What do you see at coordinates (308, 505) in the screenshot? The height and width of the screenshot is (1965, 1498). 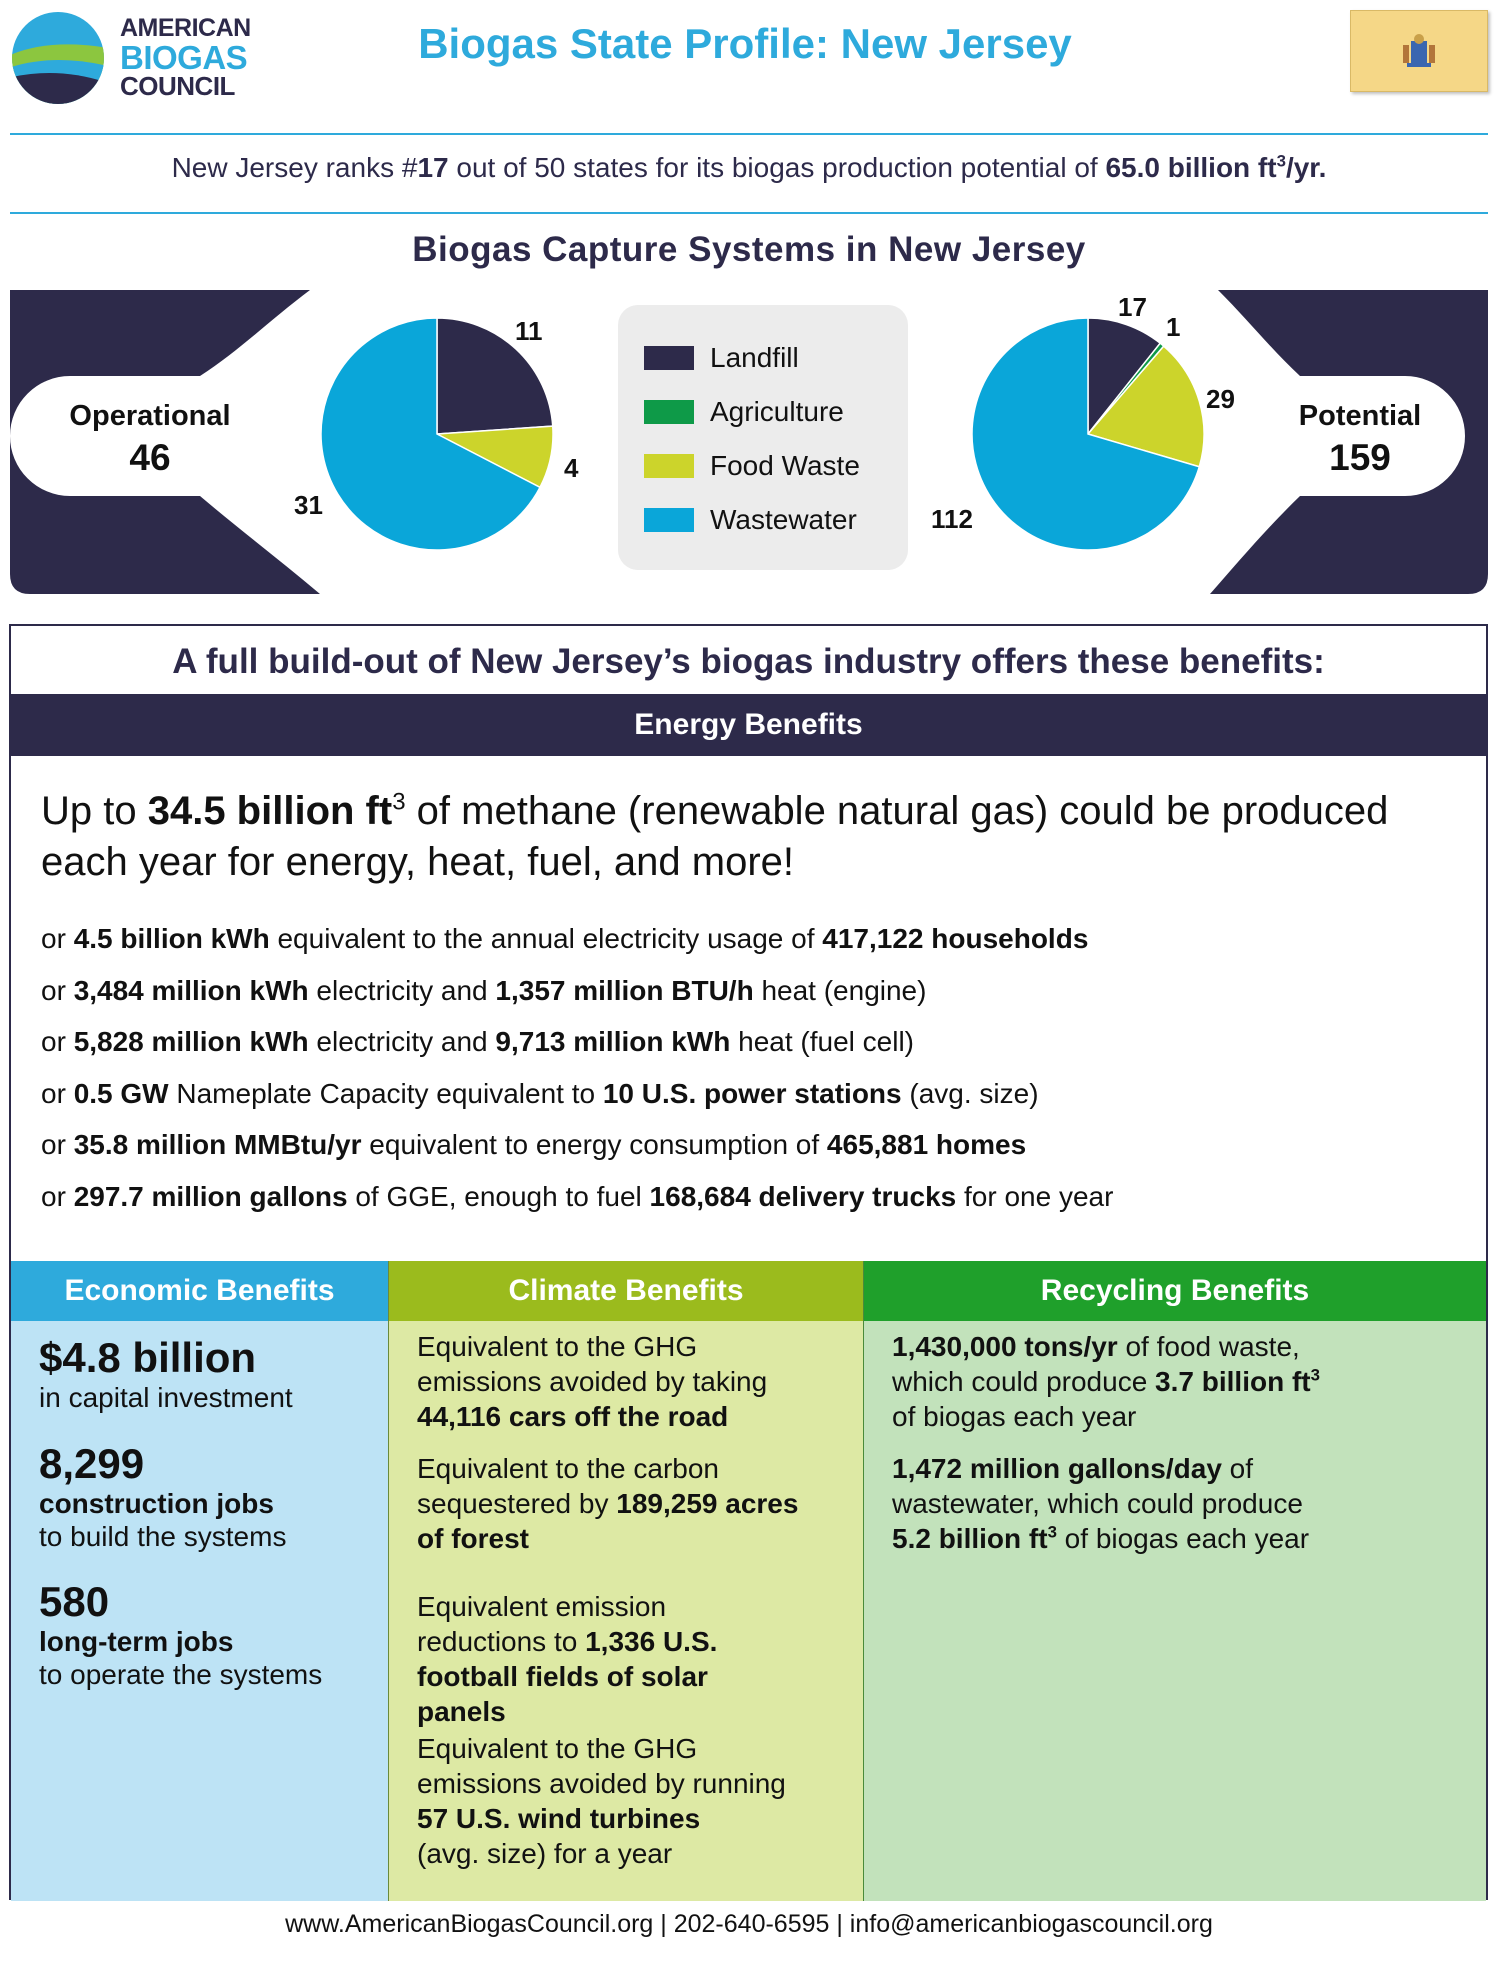 I see `pie-label: 31` at bounding box center [308, 505].